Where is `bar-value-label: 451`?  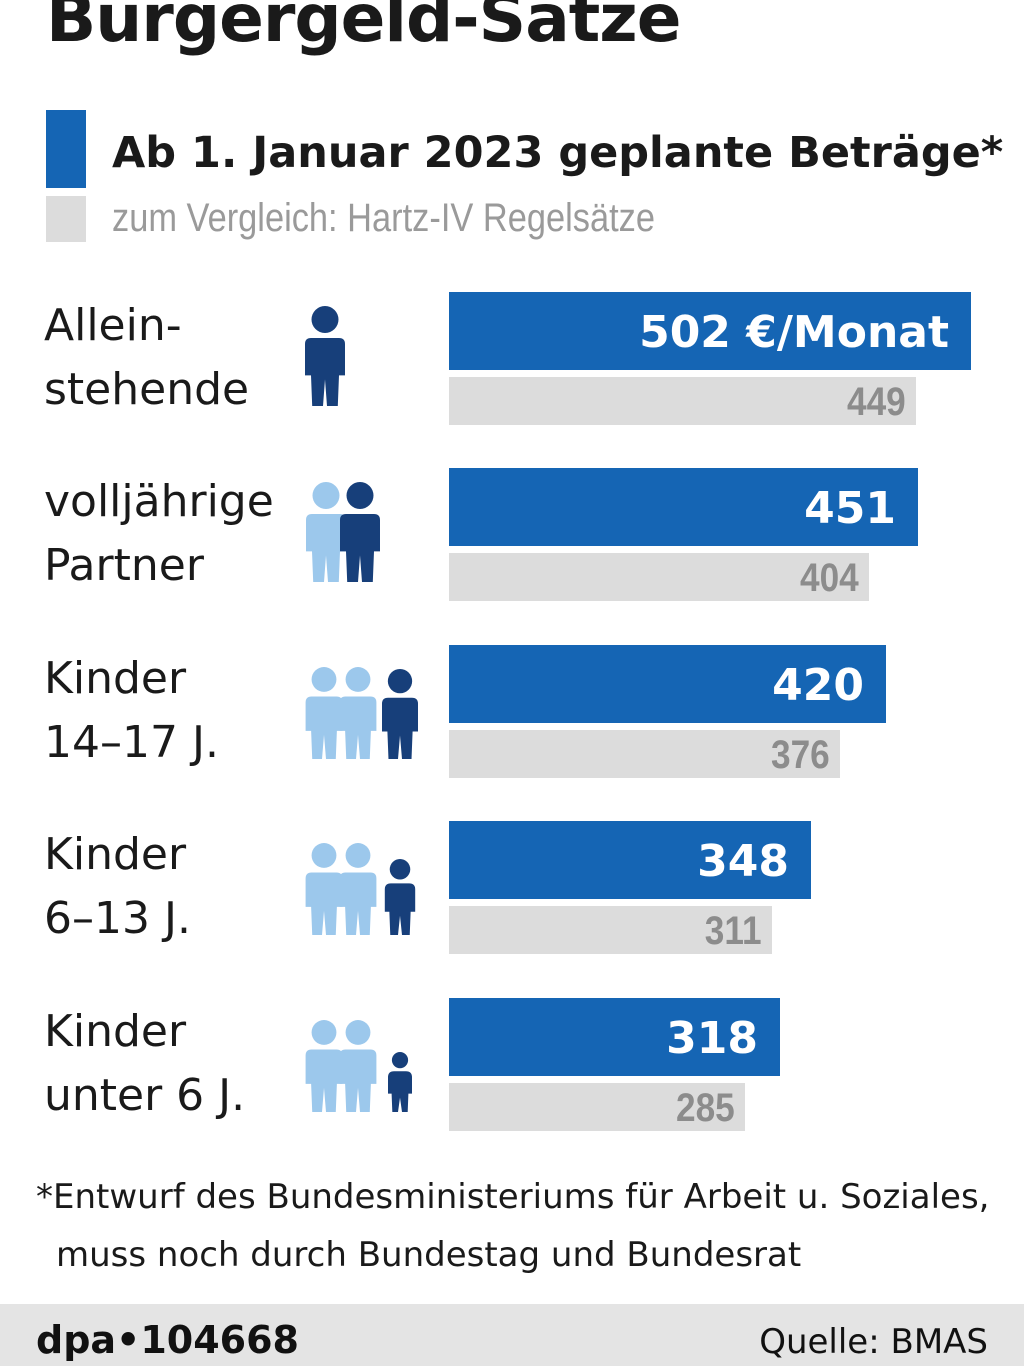
bar-value-label: 451 is located at coordinates (850, 508).